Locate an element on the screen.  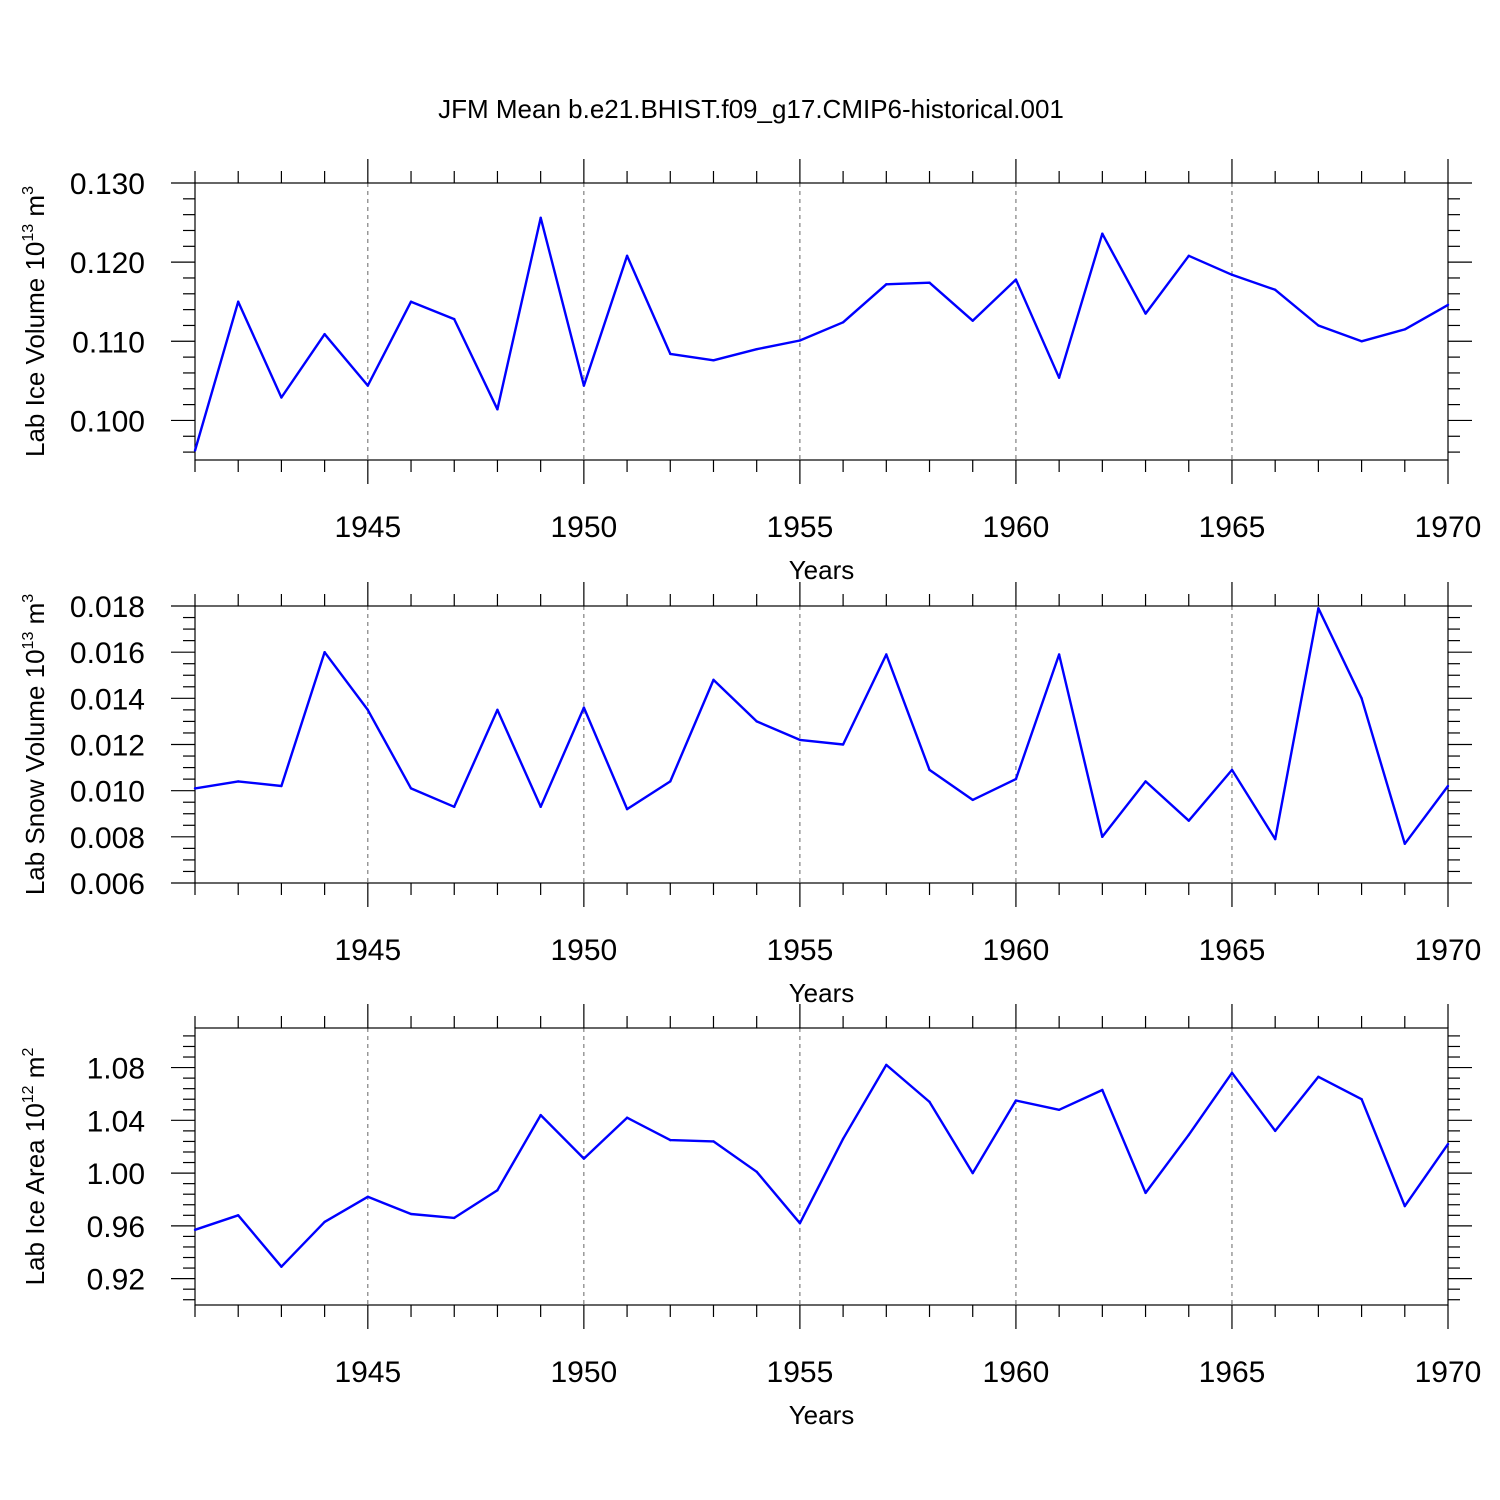
y-axis-label: Lab Snow Volume 1013 m3 is located at coordinates (35, 744).